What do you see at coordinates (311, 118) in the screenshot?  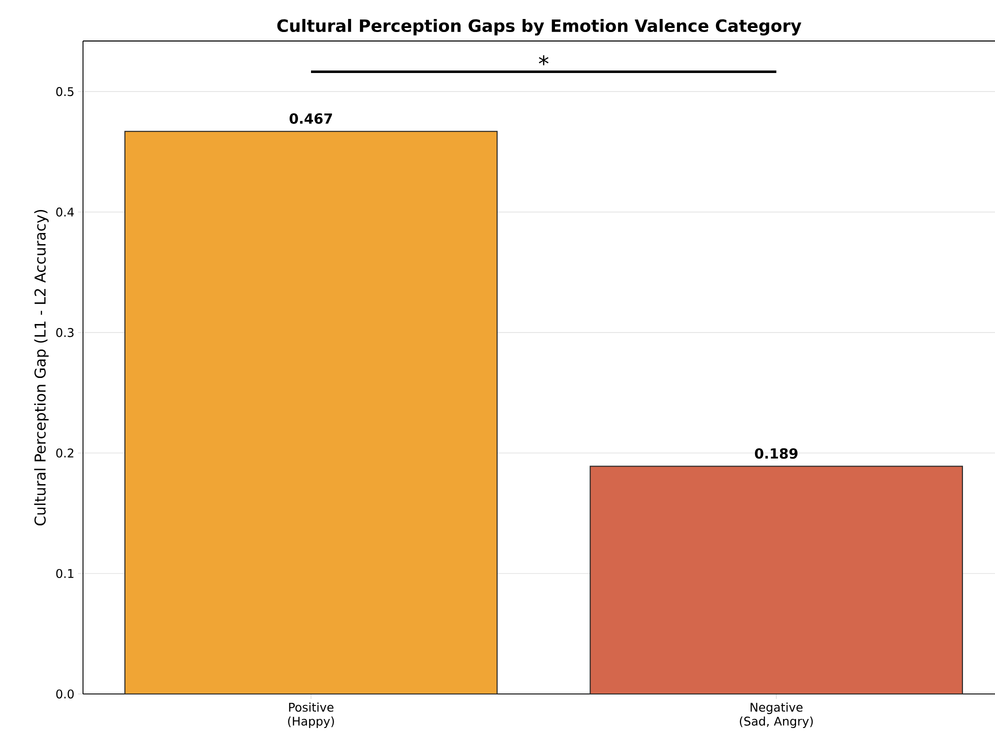 I see `data-label: 0.467` at bounding box center [311, 118].